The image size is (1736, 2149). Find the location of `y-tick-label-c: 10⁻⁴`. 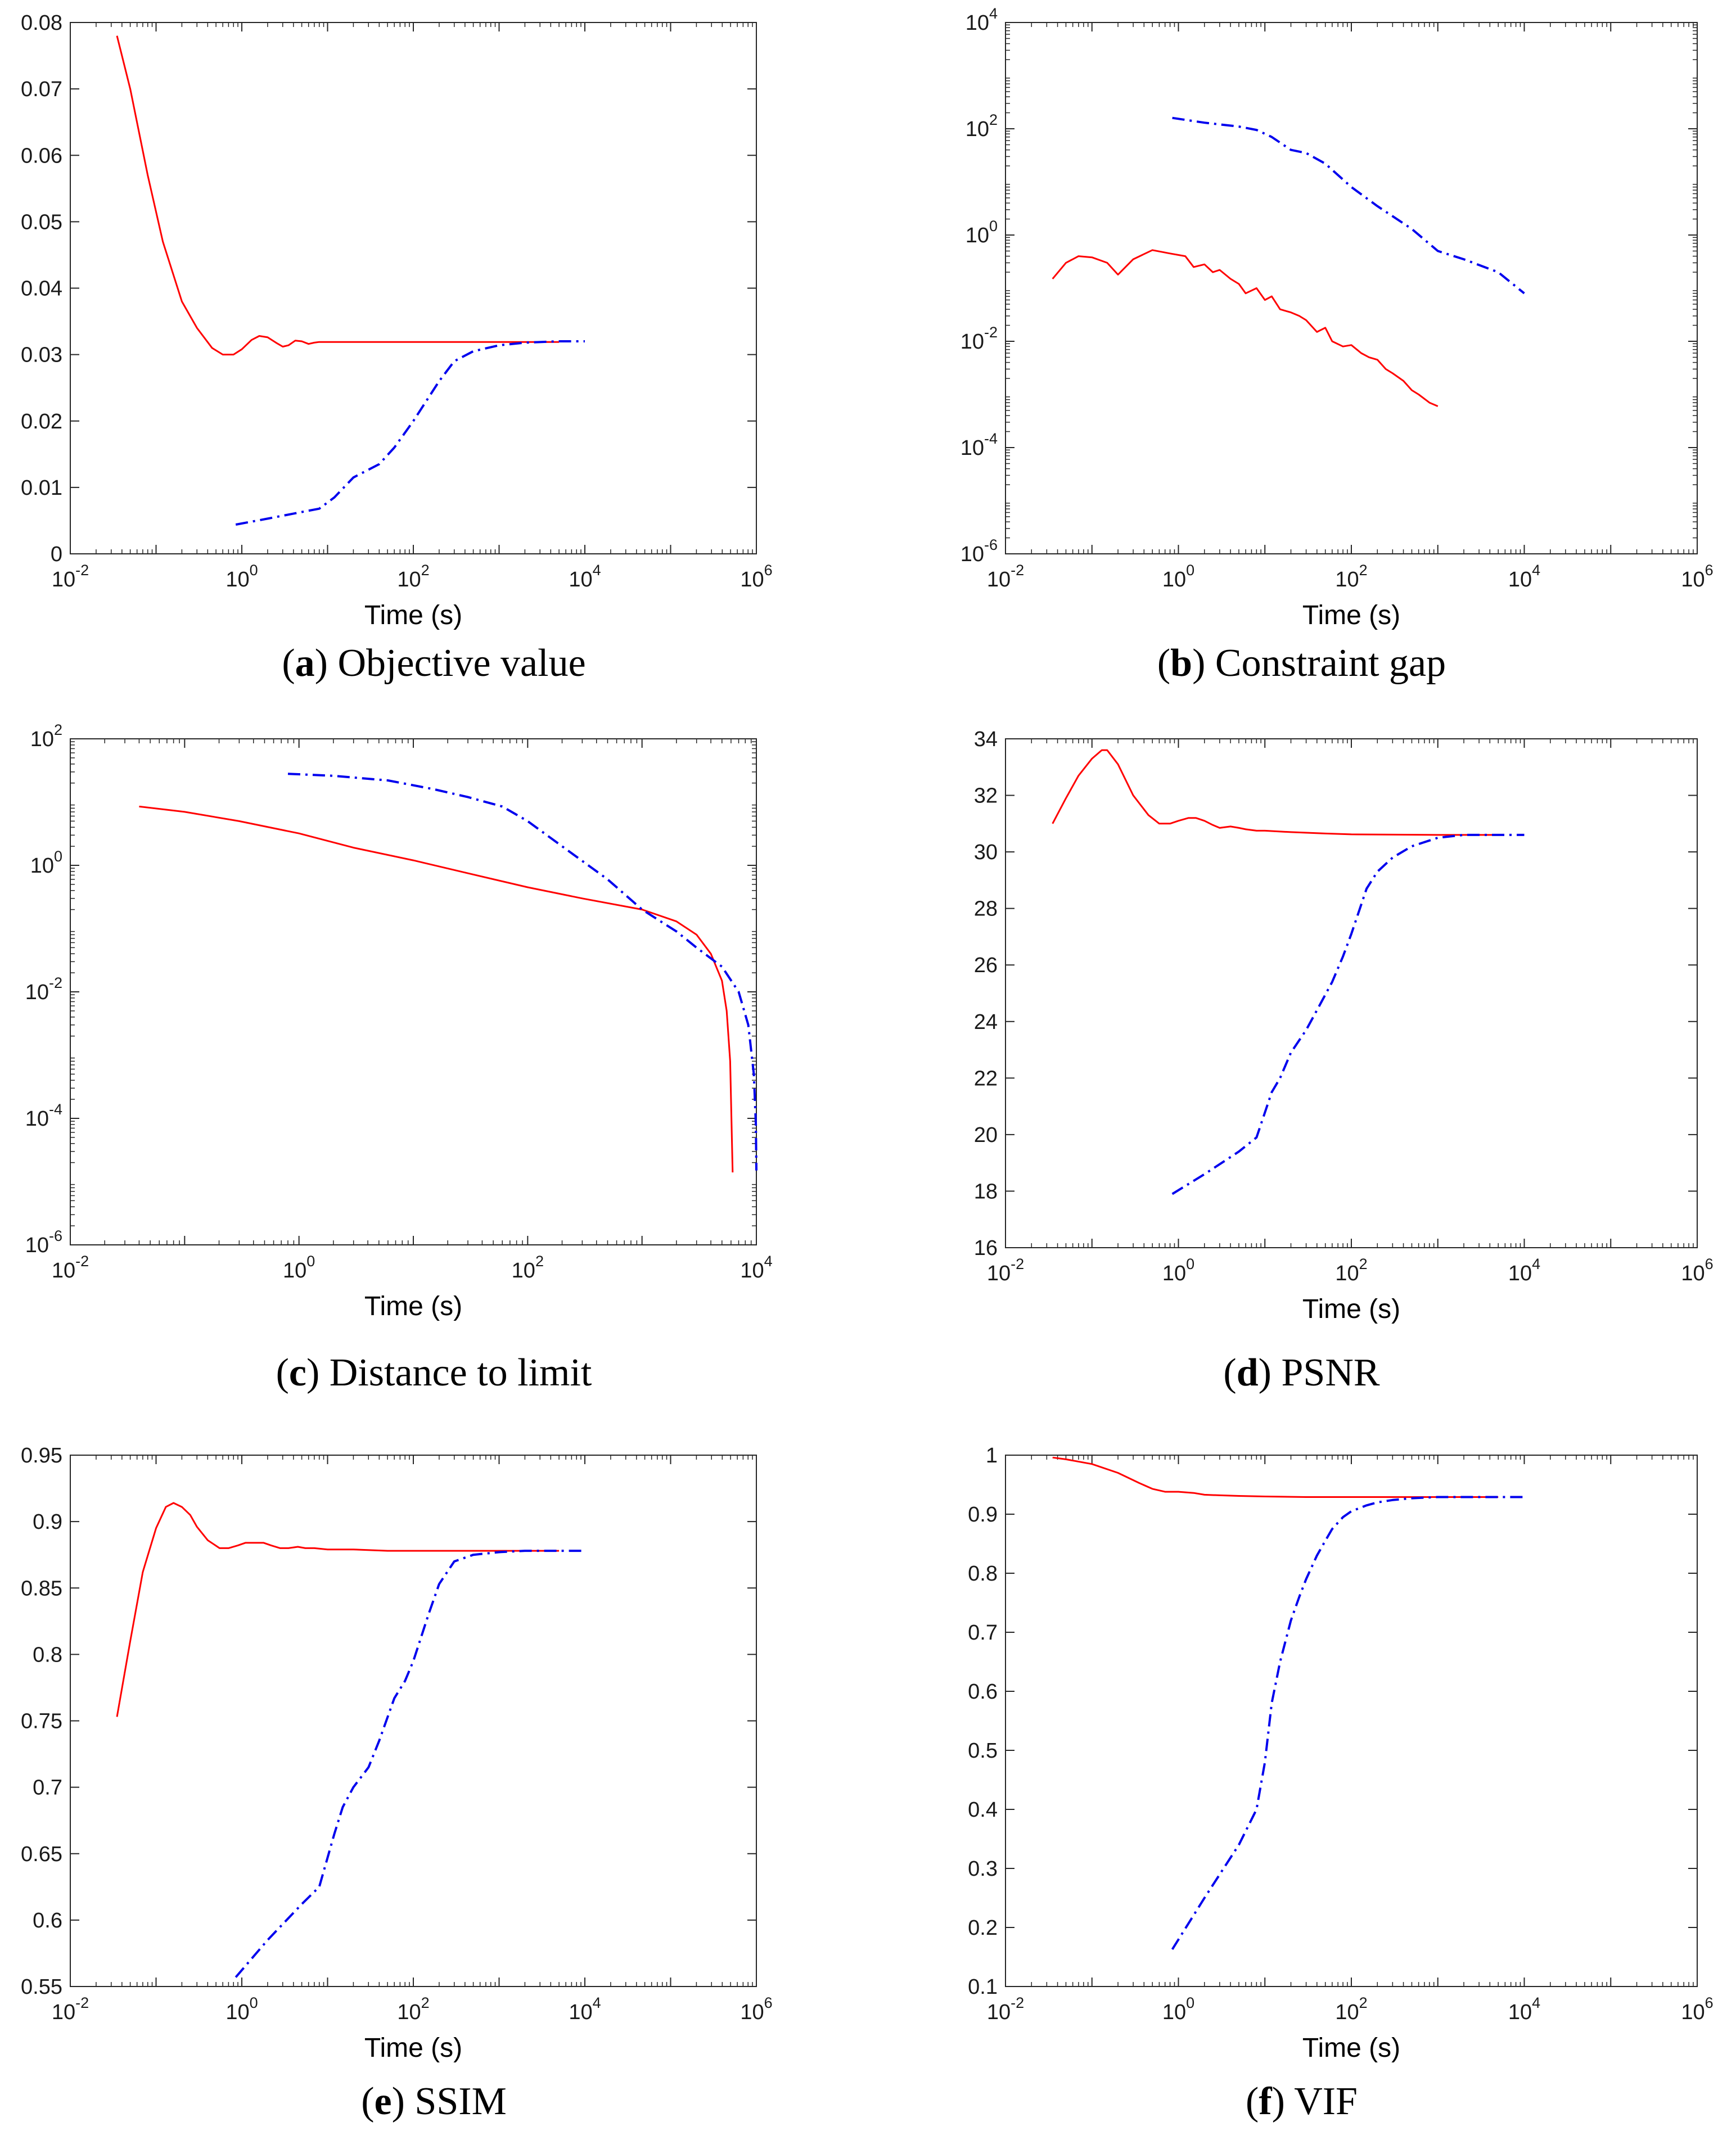

y-tick-label-c: 10⁻⁴ is located at coordinates (44, 1116).